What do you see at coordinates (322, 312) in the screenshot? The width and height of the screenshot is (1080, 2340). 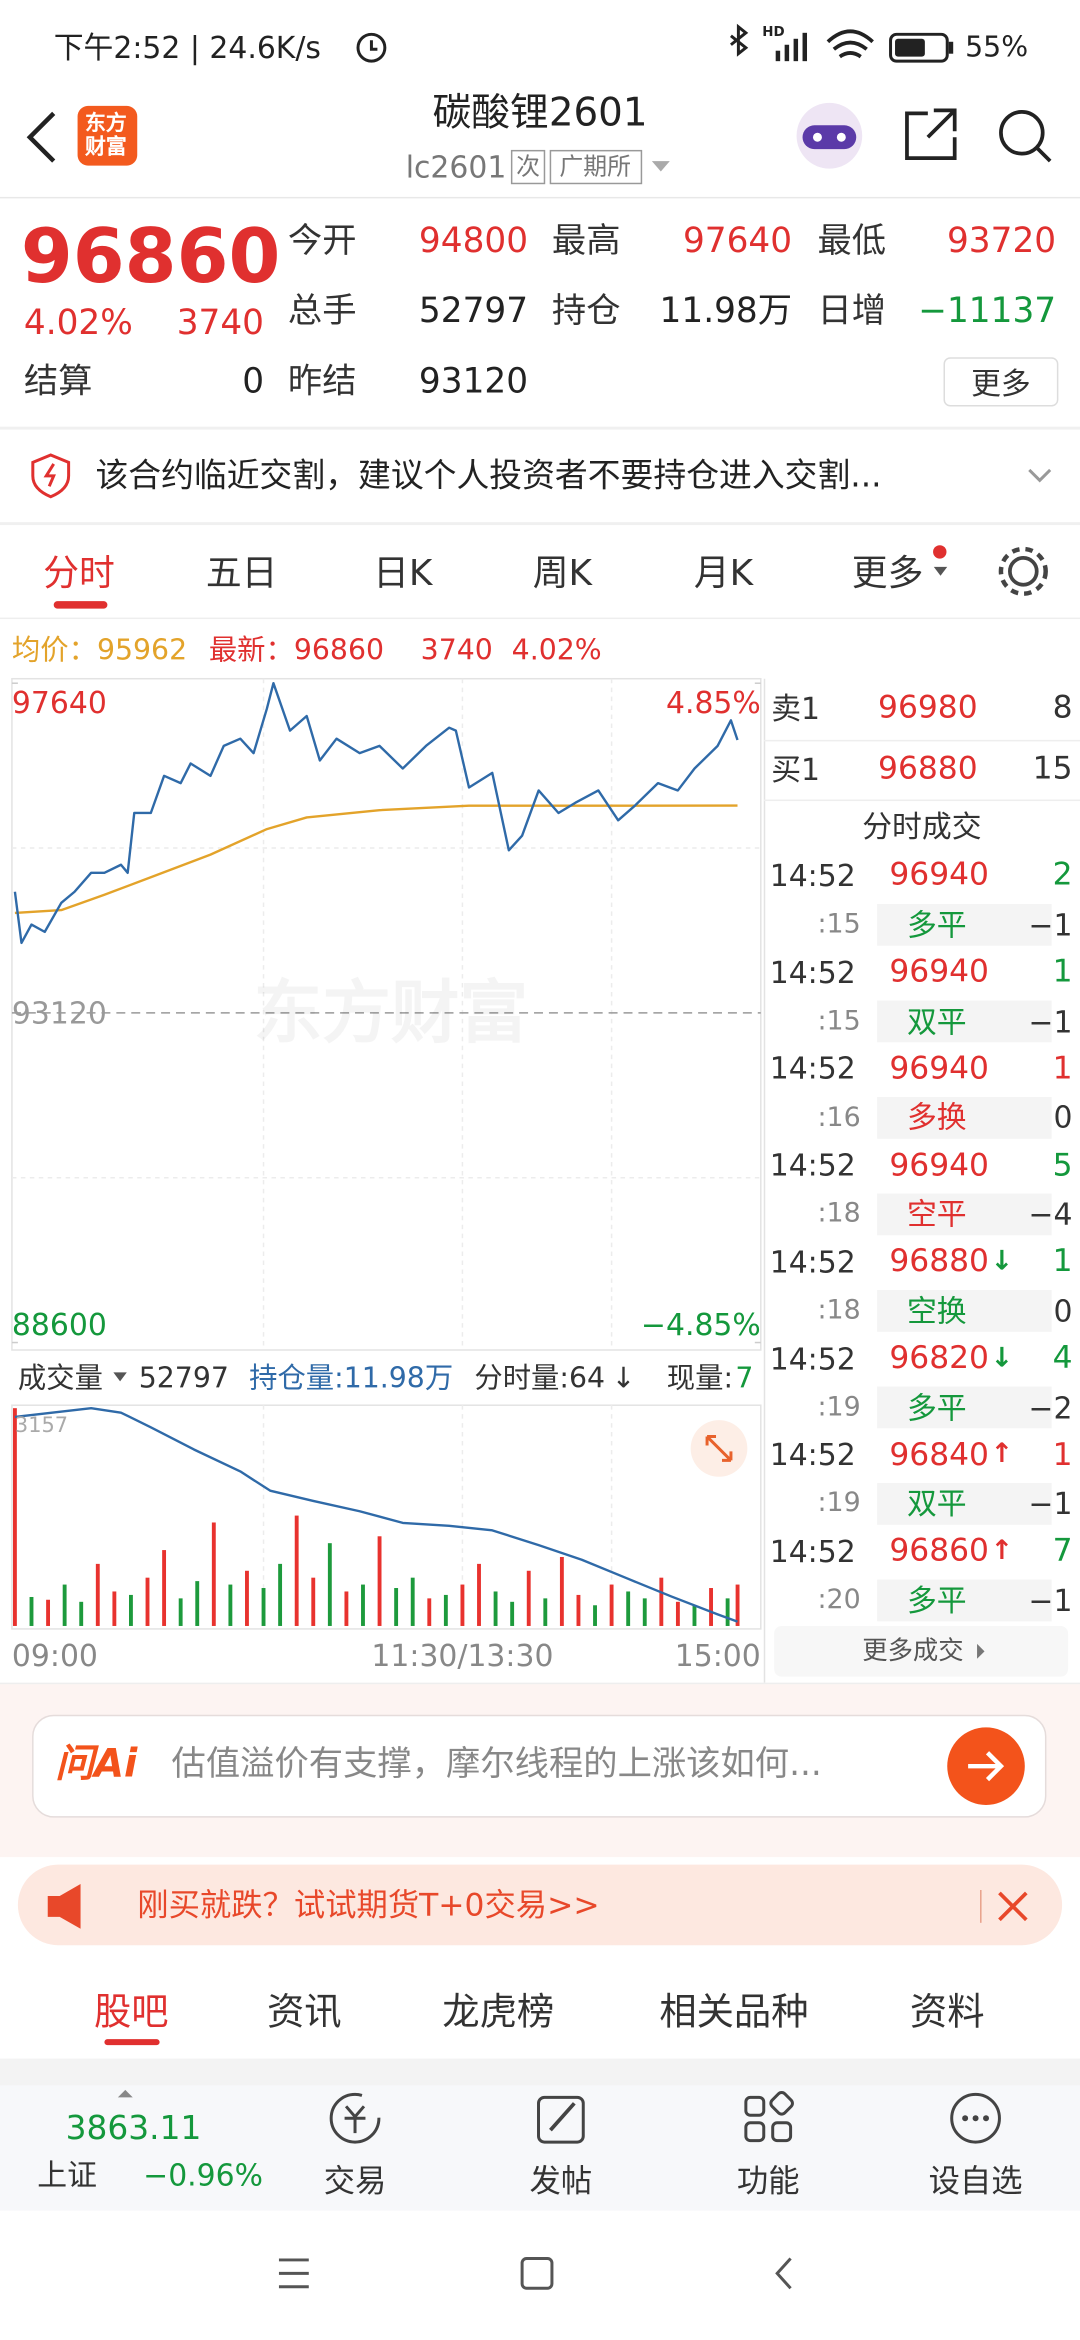 I see `field-label: 总手` at bounding box center [322, 312].